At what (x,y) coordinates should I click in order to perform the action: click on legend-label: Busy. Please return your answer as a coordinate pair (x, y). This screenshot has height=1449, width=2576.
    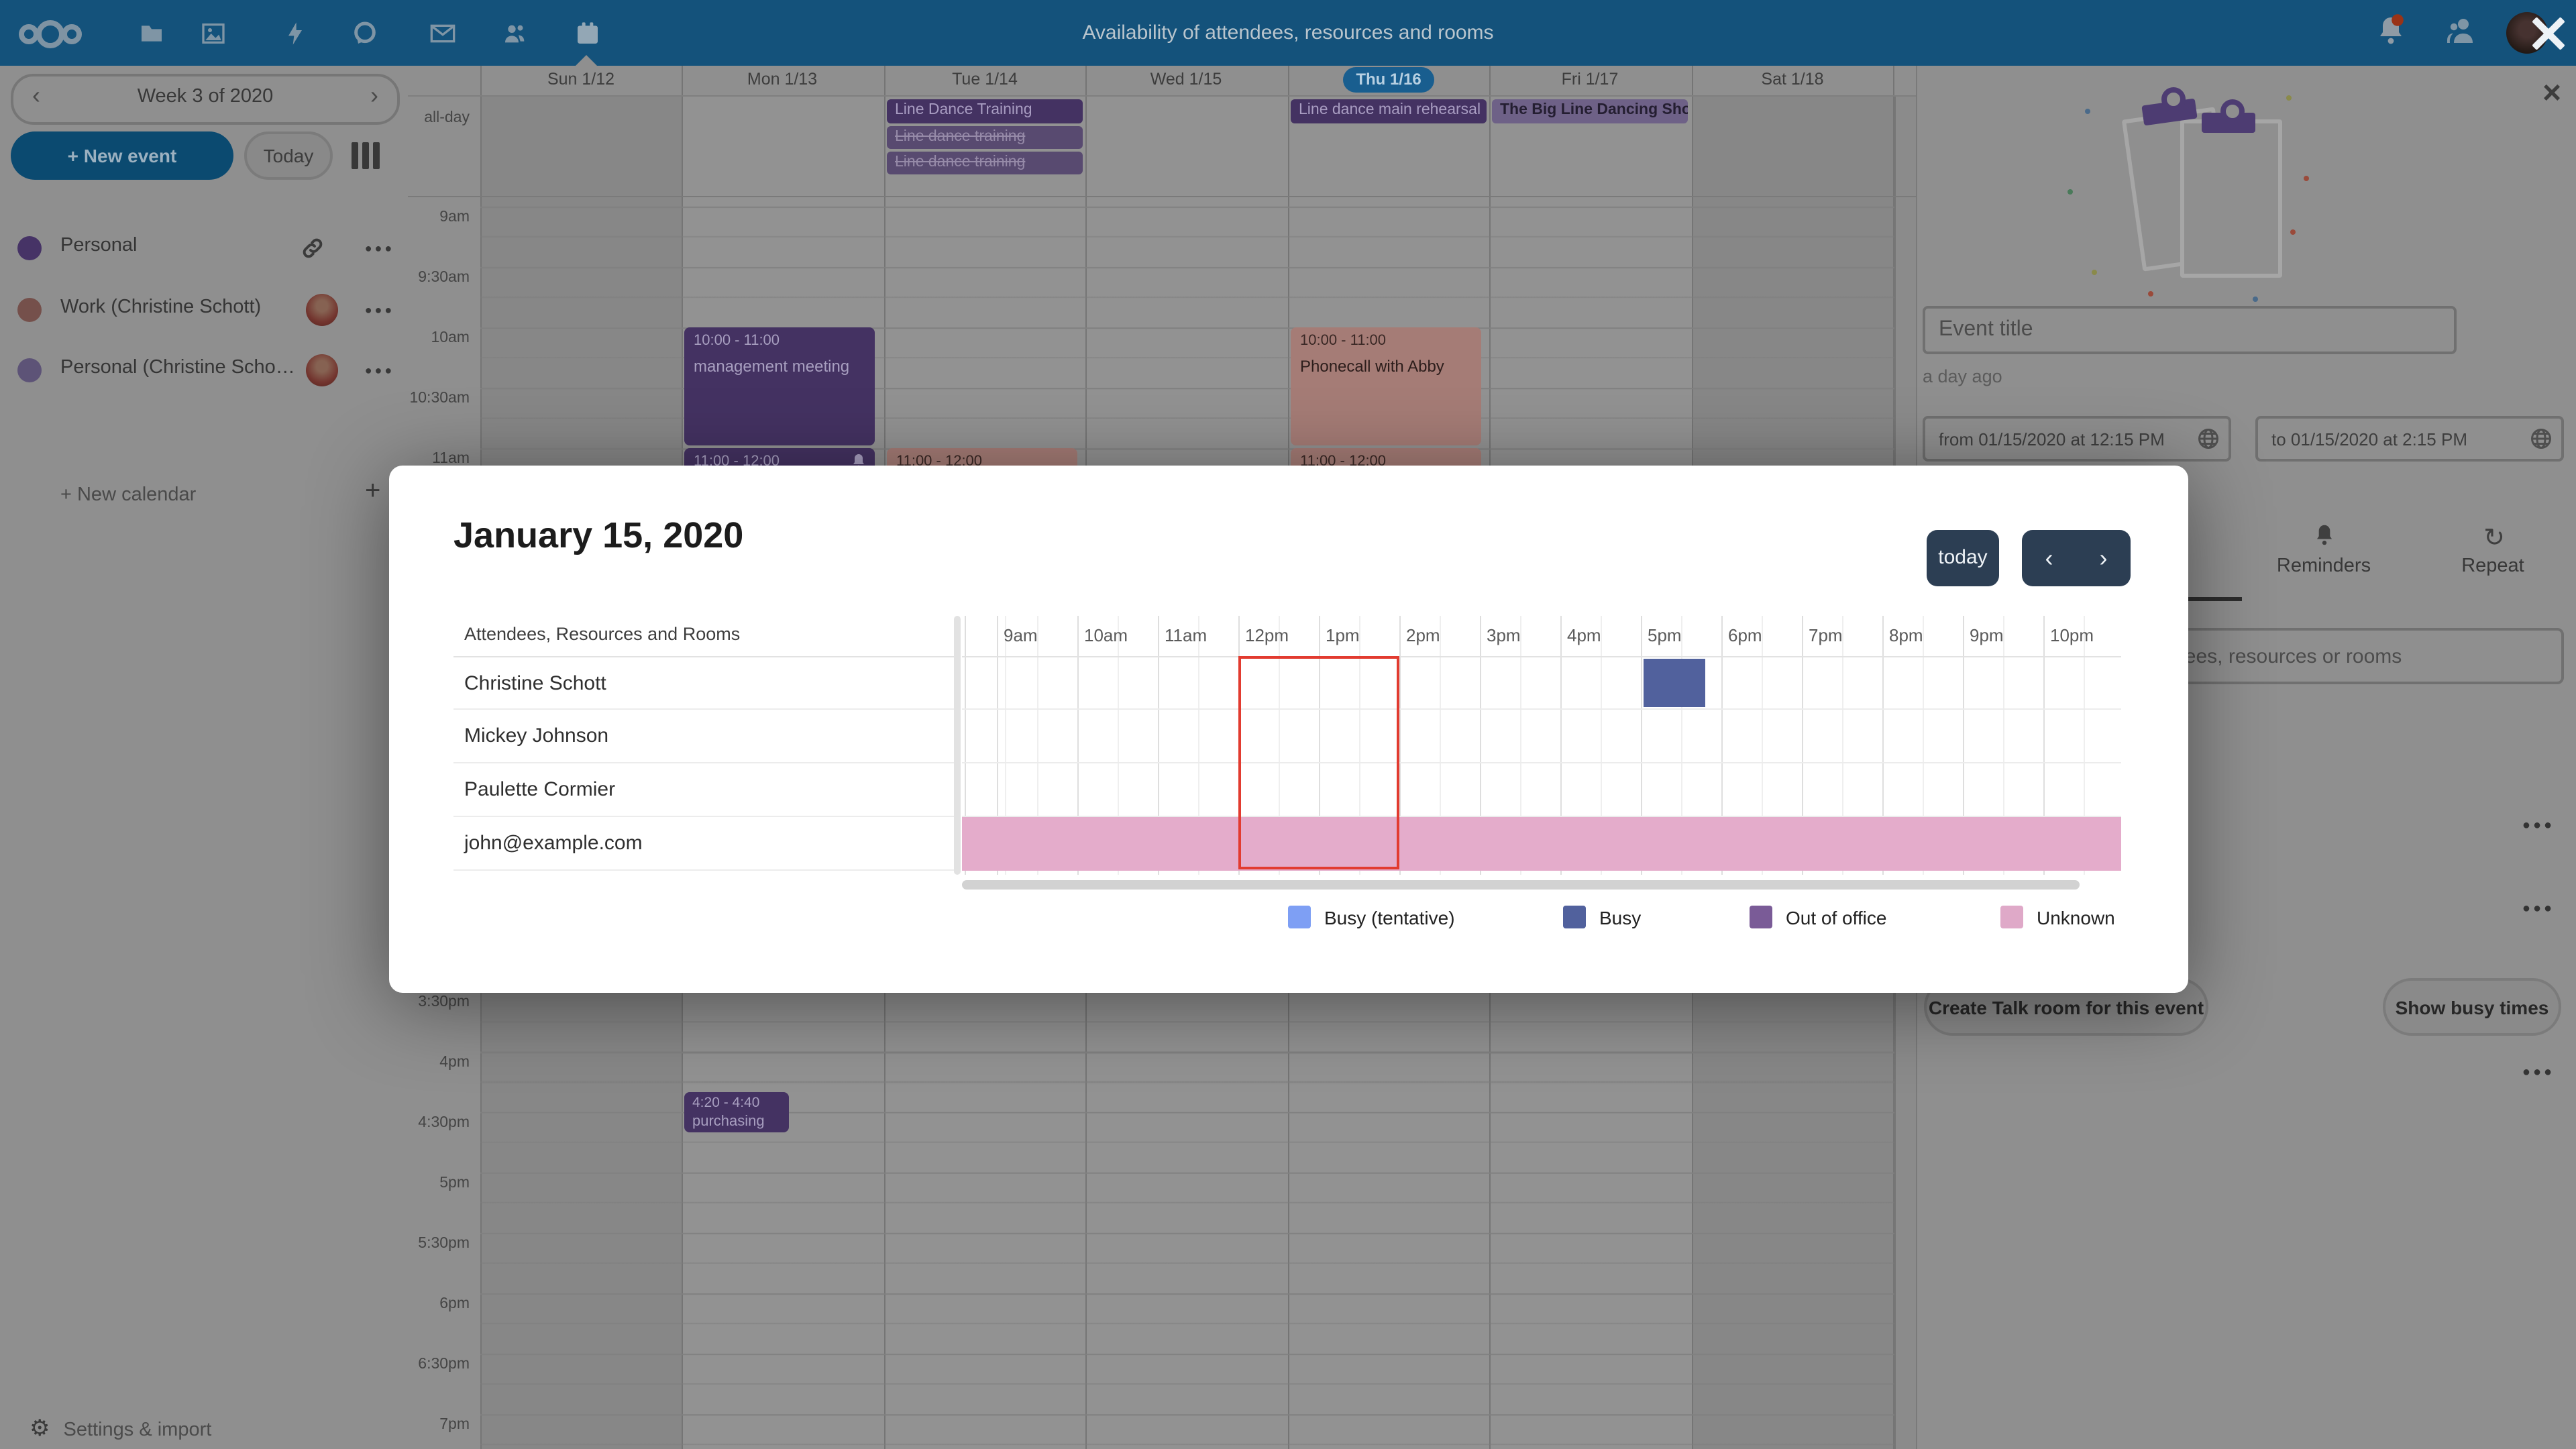
    Looking at the image, I should click on (1620, 917).